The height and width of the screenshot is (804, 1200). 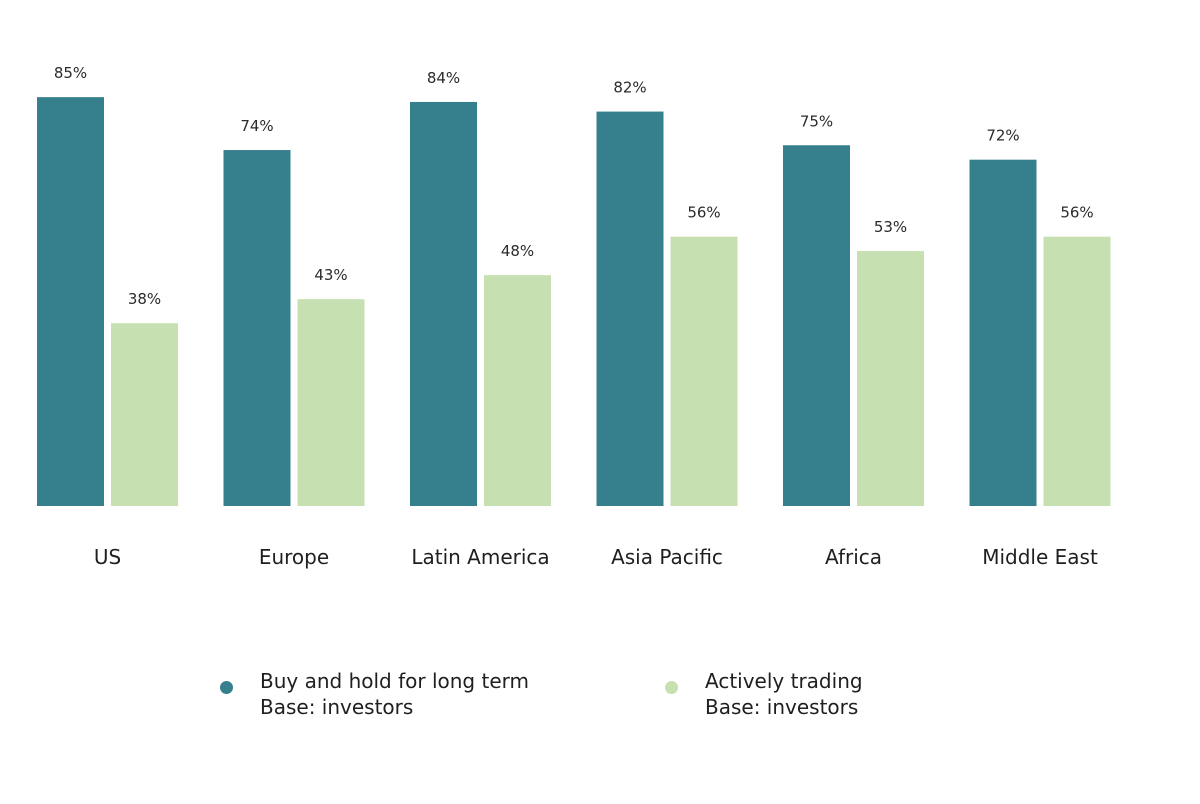 What do you see at coordinates (784, 694) in the screenshot?
I see `legend-text: Actively trading Base: investors` at bounding box center [784, 694].